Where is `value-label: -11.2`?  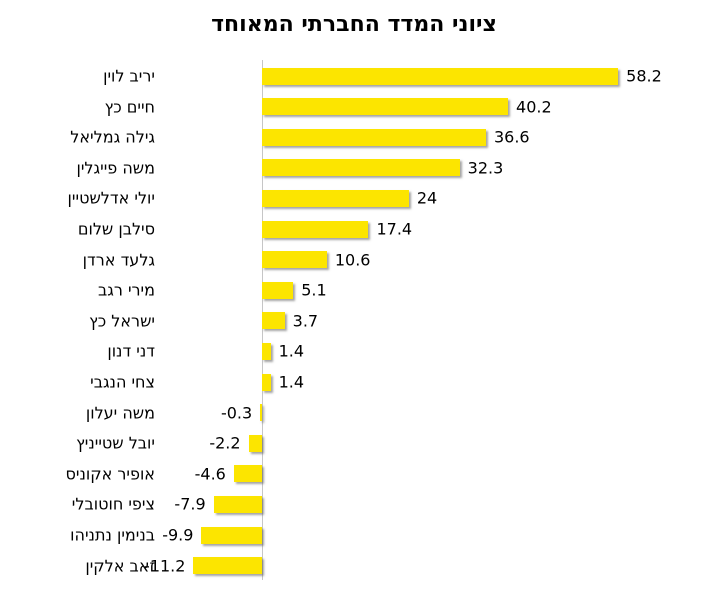 value-label: -11.2 is located at coordinates (165, 566).